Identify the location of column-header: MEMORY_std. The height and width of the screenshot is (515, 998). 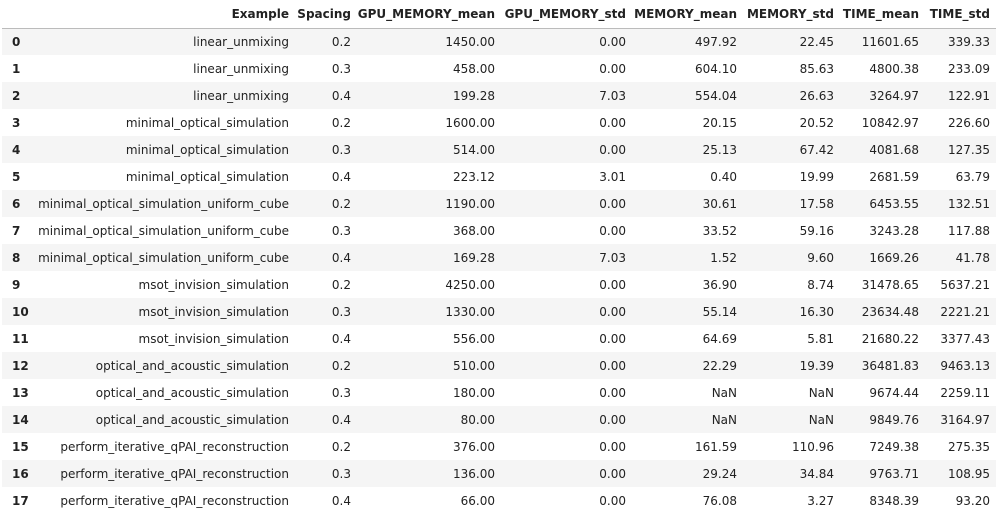
(791, 14).